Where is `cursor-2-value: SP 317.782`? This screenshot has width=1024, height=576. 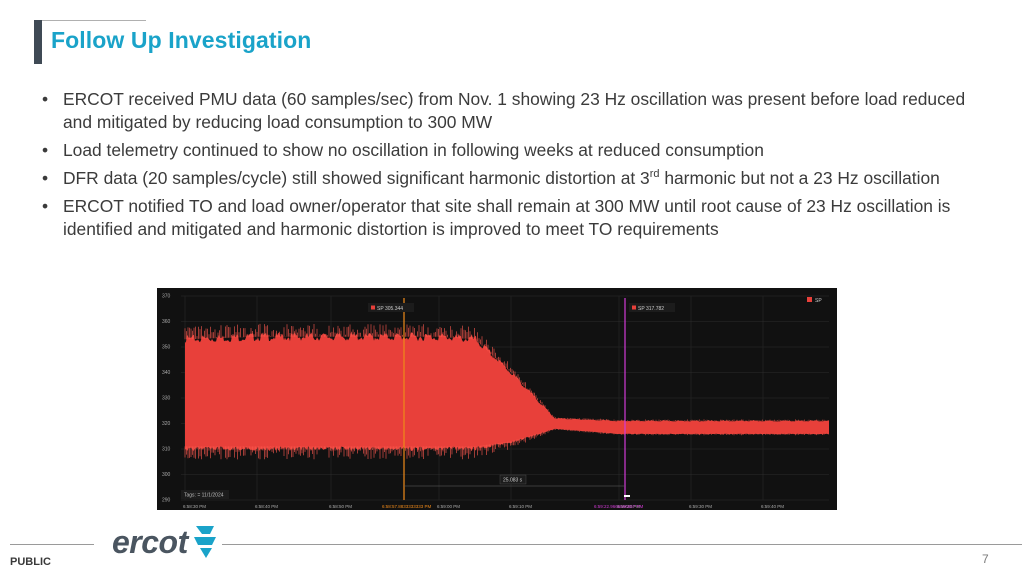
cursor-2-value: SP 317.782 is located at coordinates (651, 309).